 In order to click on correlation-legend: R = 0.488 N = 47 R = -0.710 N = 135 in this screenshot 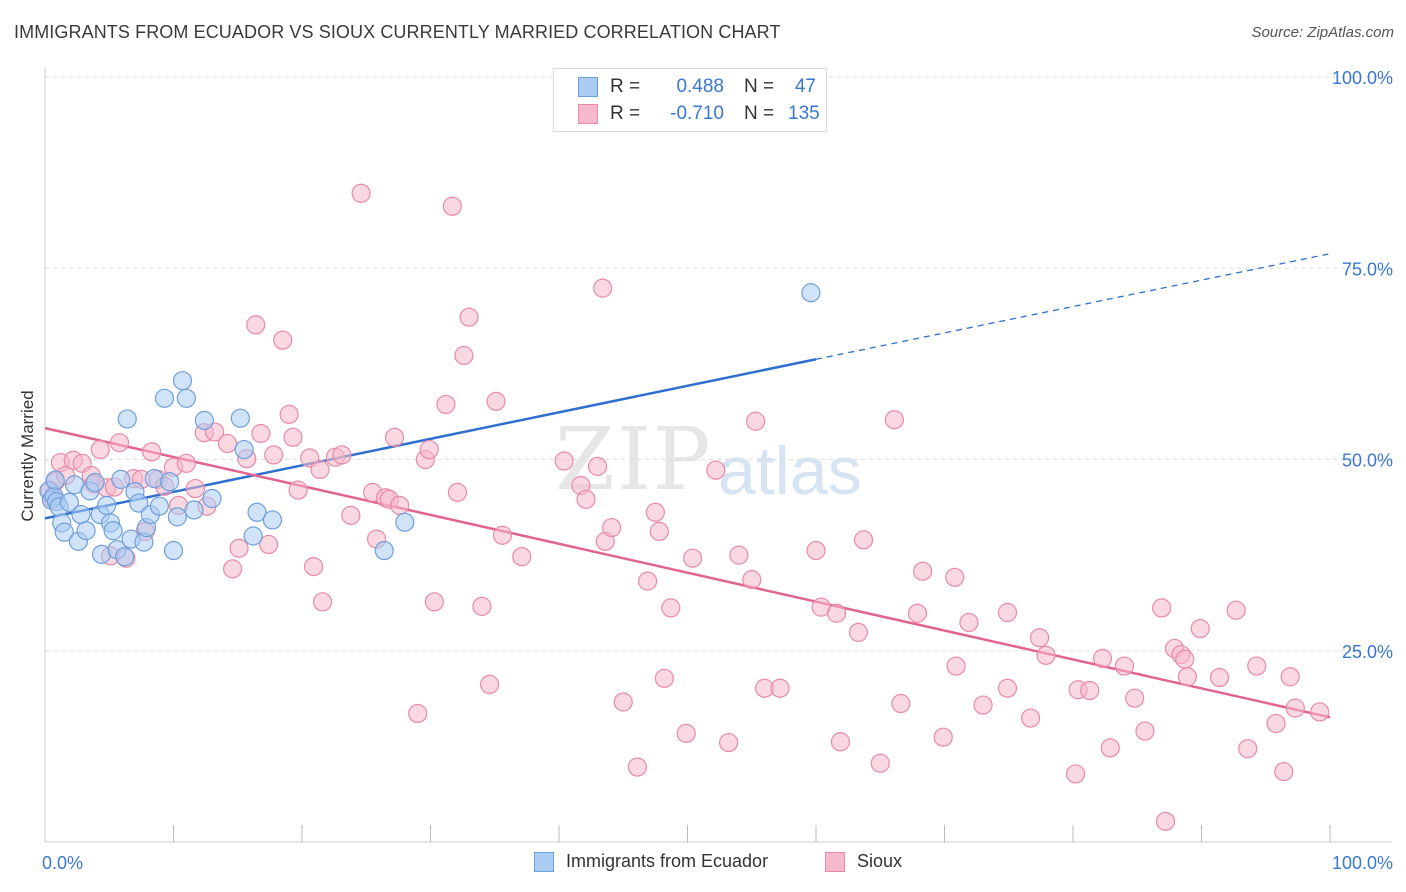, I will do `click(690, 100)`.